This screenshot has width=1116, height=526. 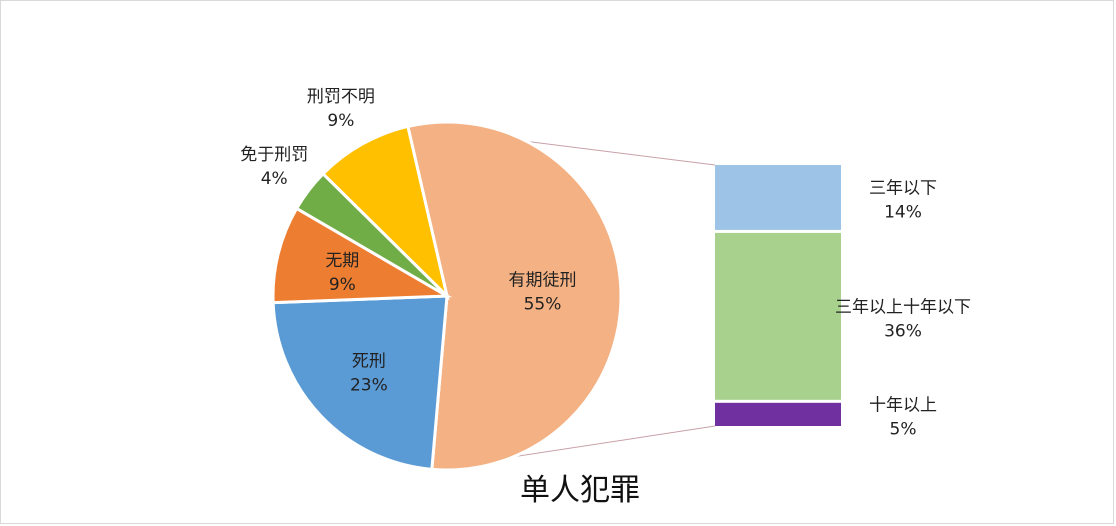 I want to click on bar-label-三年以下: 三年以下, so click(x=903, y=188).